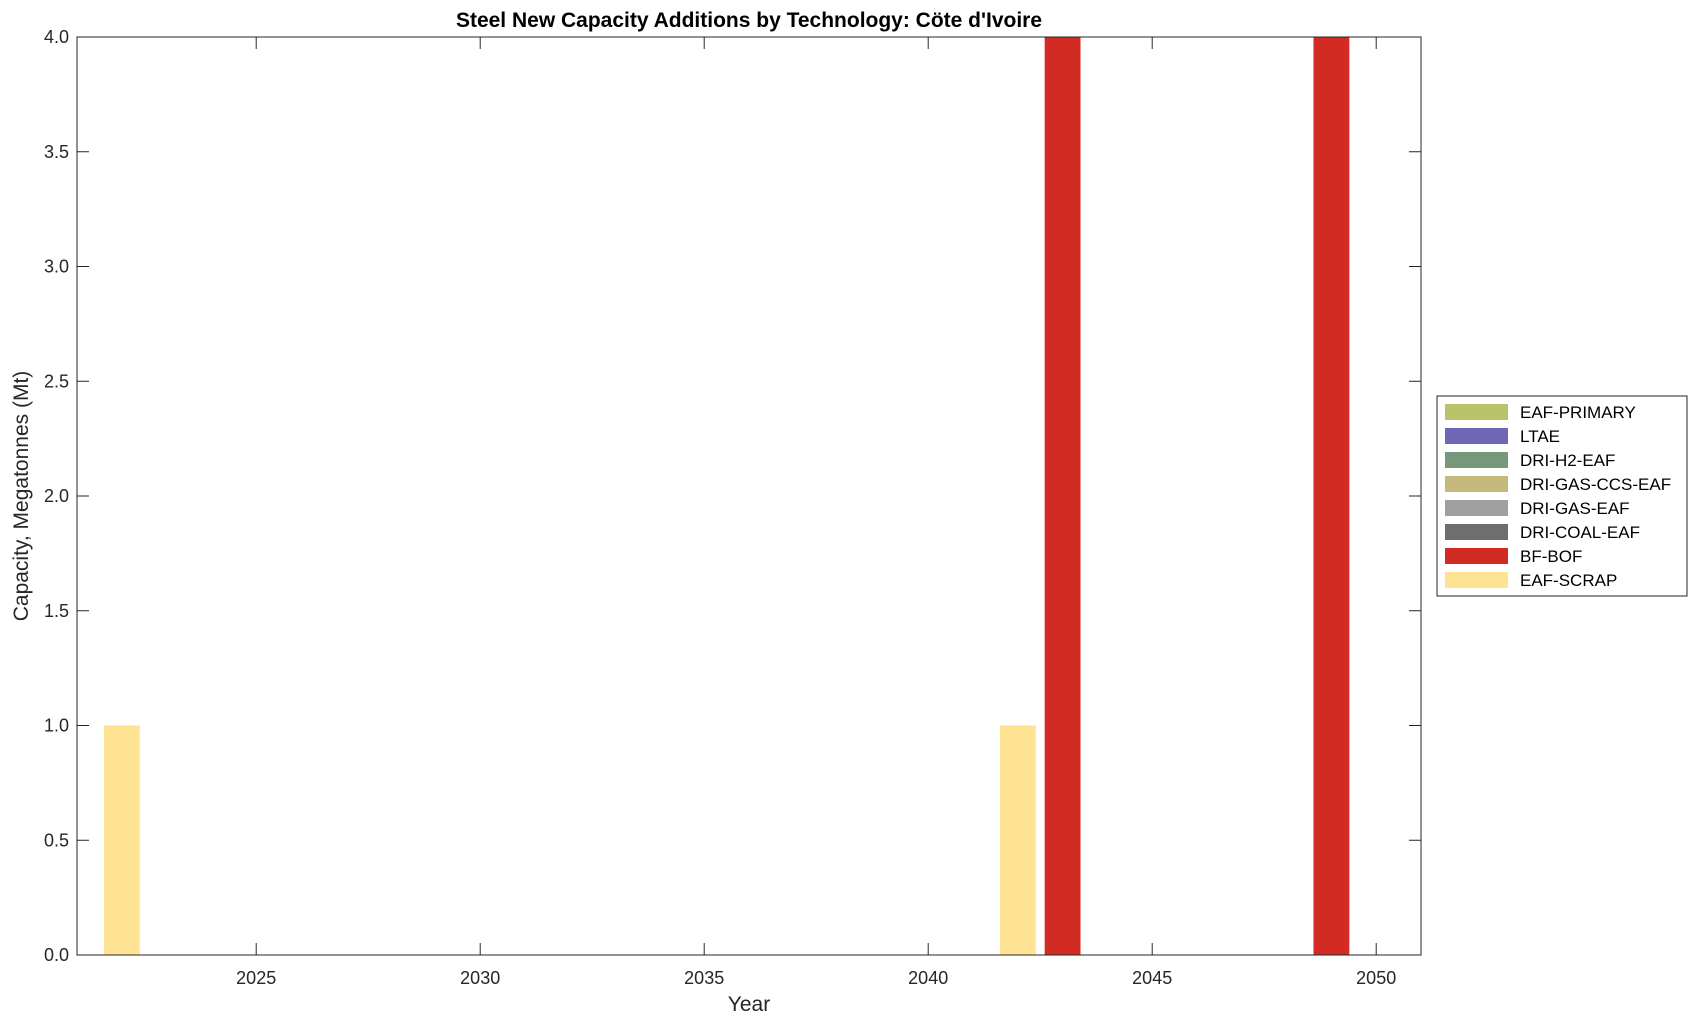 The image size is (1696, 1021). Describe the element at coordinates (1476, 556) in the screenshot. I see `legend-swatch-bf-bof` at that location.